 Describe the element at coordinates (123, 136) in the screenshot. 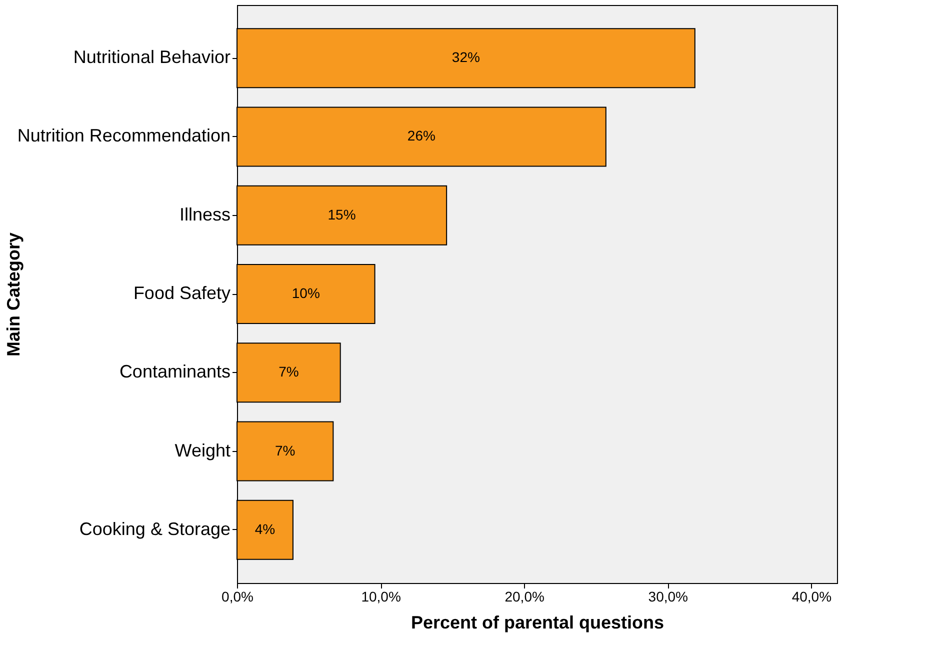

I see `y-tick-label: Nutrition Recommendation` at that location.